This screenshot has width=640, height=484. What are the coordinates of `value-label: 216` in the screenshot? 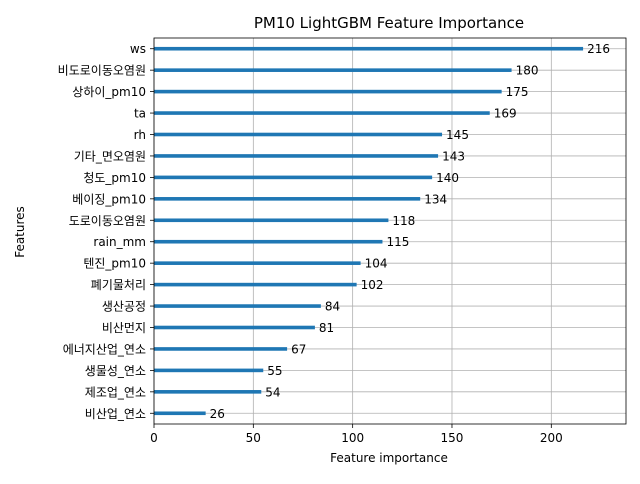 It's located at (598, 49).